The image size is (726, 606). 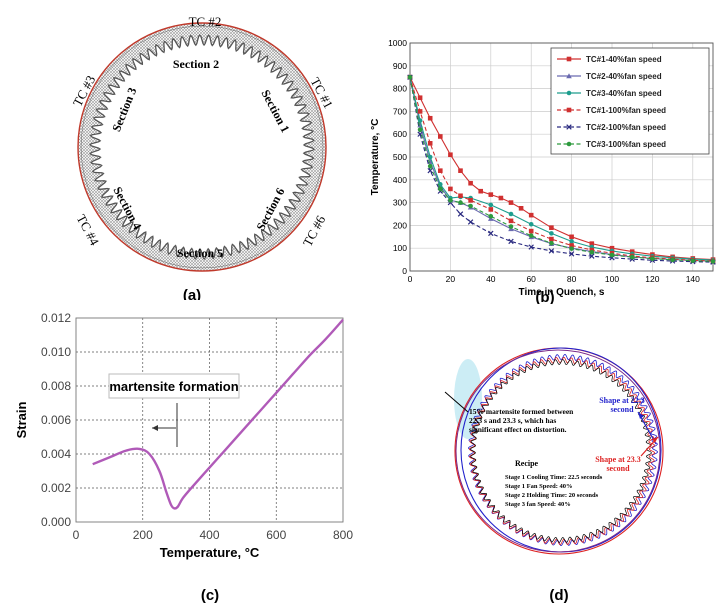 I want to click on section-label: Section 1, so click(x=275, y=110).